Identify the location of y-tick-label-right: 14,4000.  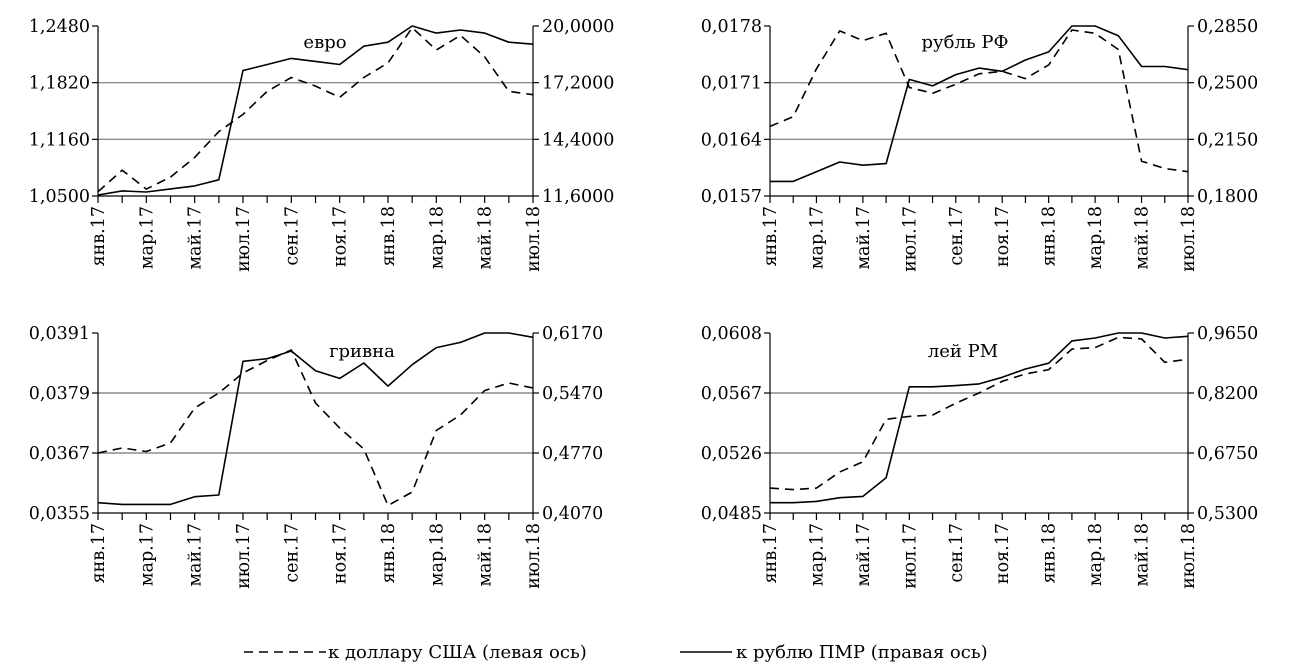
(578, 140).